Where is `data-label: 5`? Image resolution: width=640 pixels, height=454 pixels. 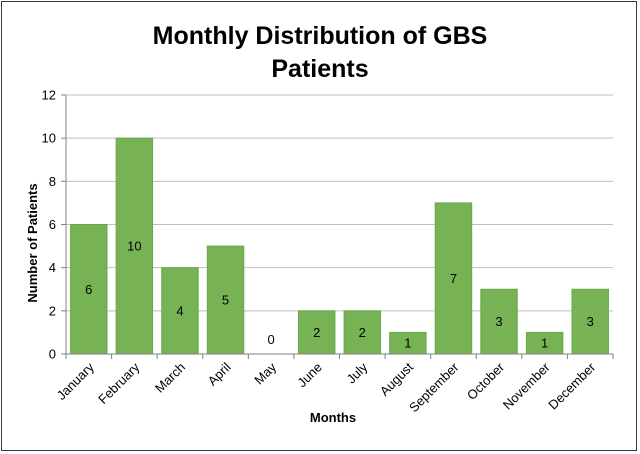
data-label: 5 is located at coordinates (225, 300).